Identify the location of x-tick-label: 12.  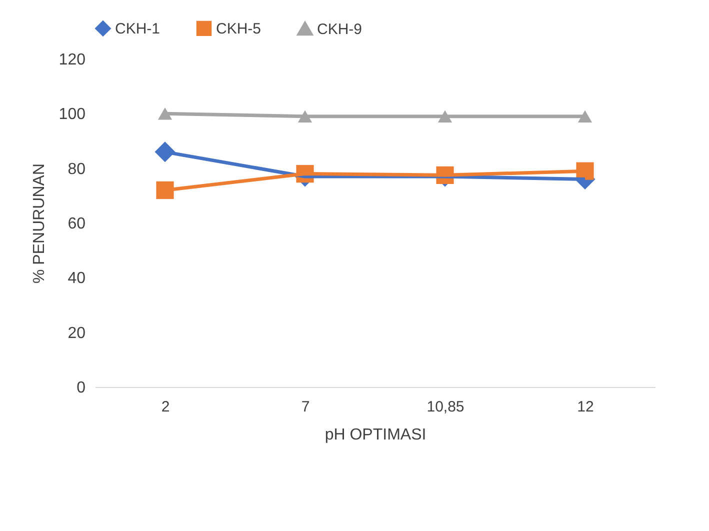
(585, 407).